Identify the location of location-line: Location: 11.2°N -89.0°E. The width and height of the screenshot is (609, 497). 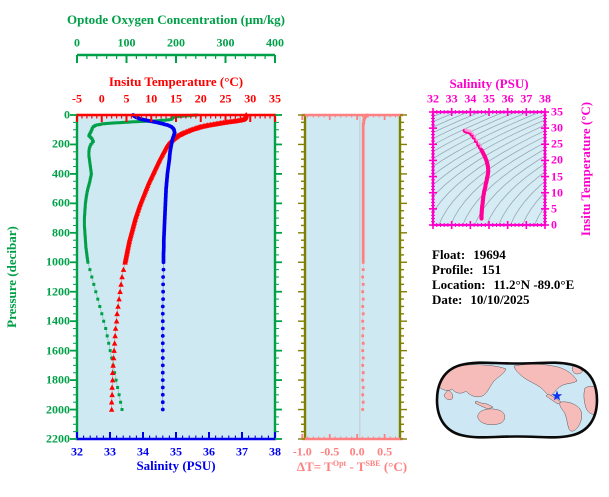
(503, 284).